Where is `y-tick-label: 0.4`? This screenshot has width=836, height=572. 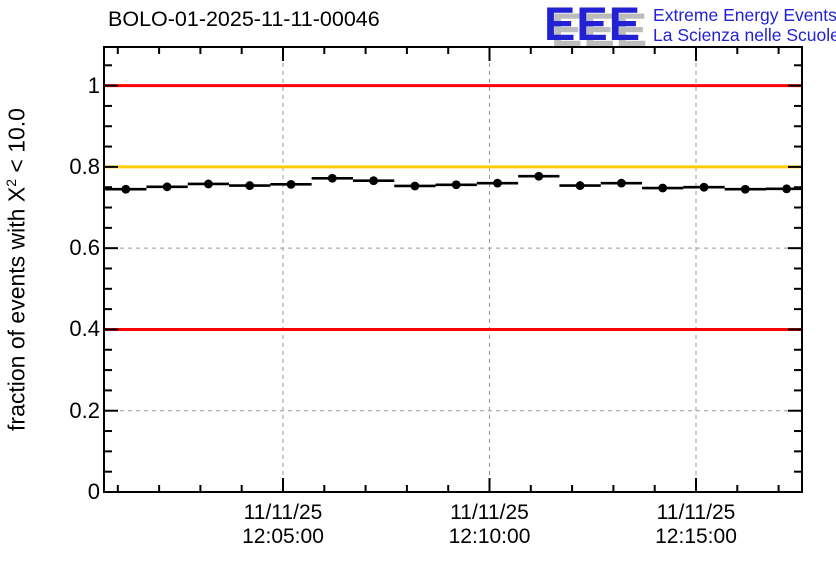
y-tick-label: 0.4 is located at coordinates (84, 329).